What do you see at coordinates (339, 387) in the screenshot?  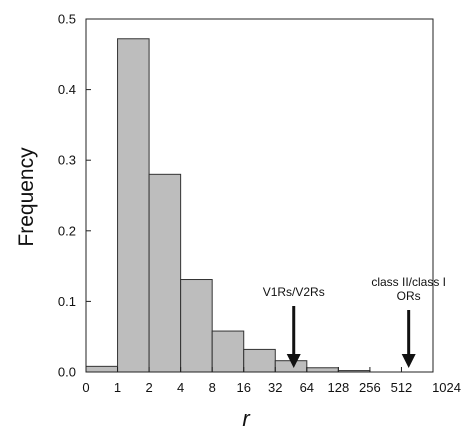 I see `x-tick-label: 128` at bounding box center [339, 387].